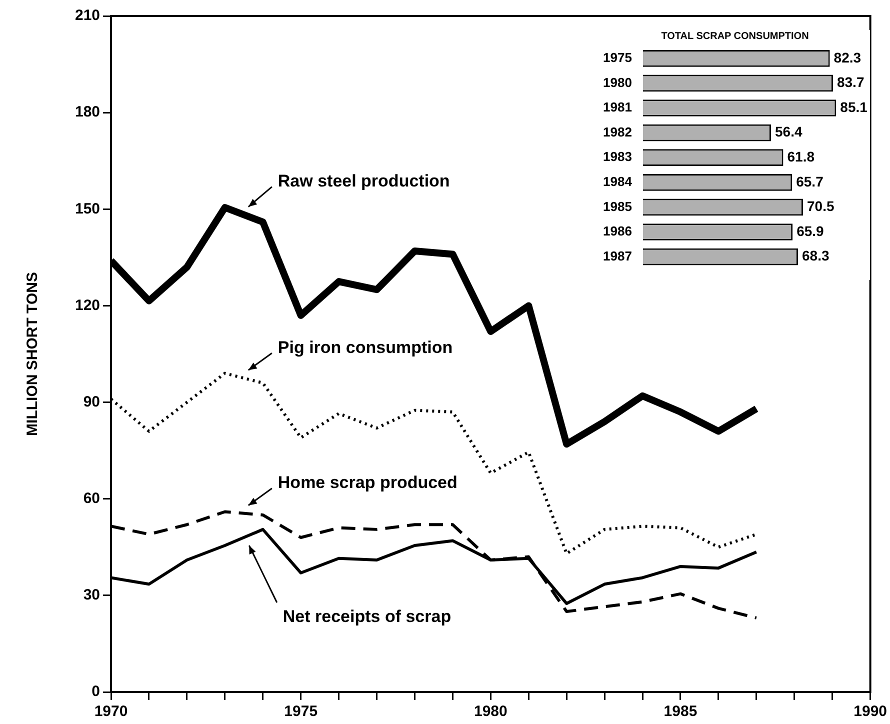 Image resolution: width=890 pixels, height=724 pixels. What do you see at coordinates (368, 482) in the screenshot?
I see `series-label: Home scrap produced` at bounding box center [368, 482].